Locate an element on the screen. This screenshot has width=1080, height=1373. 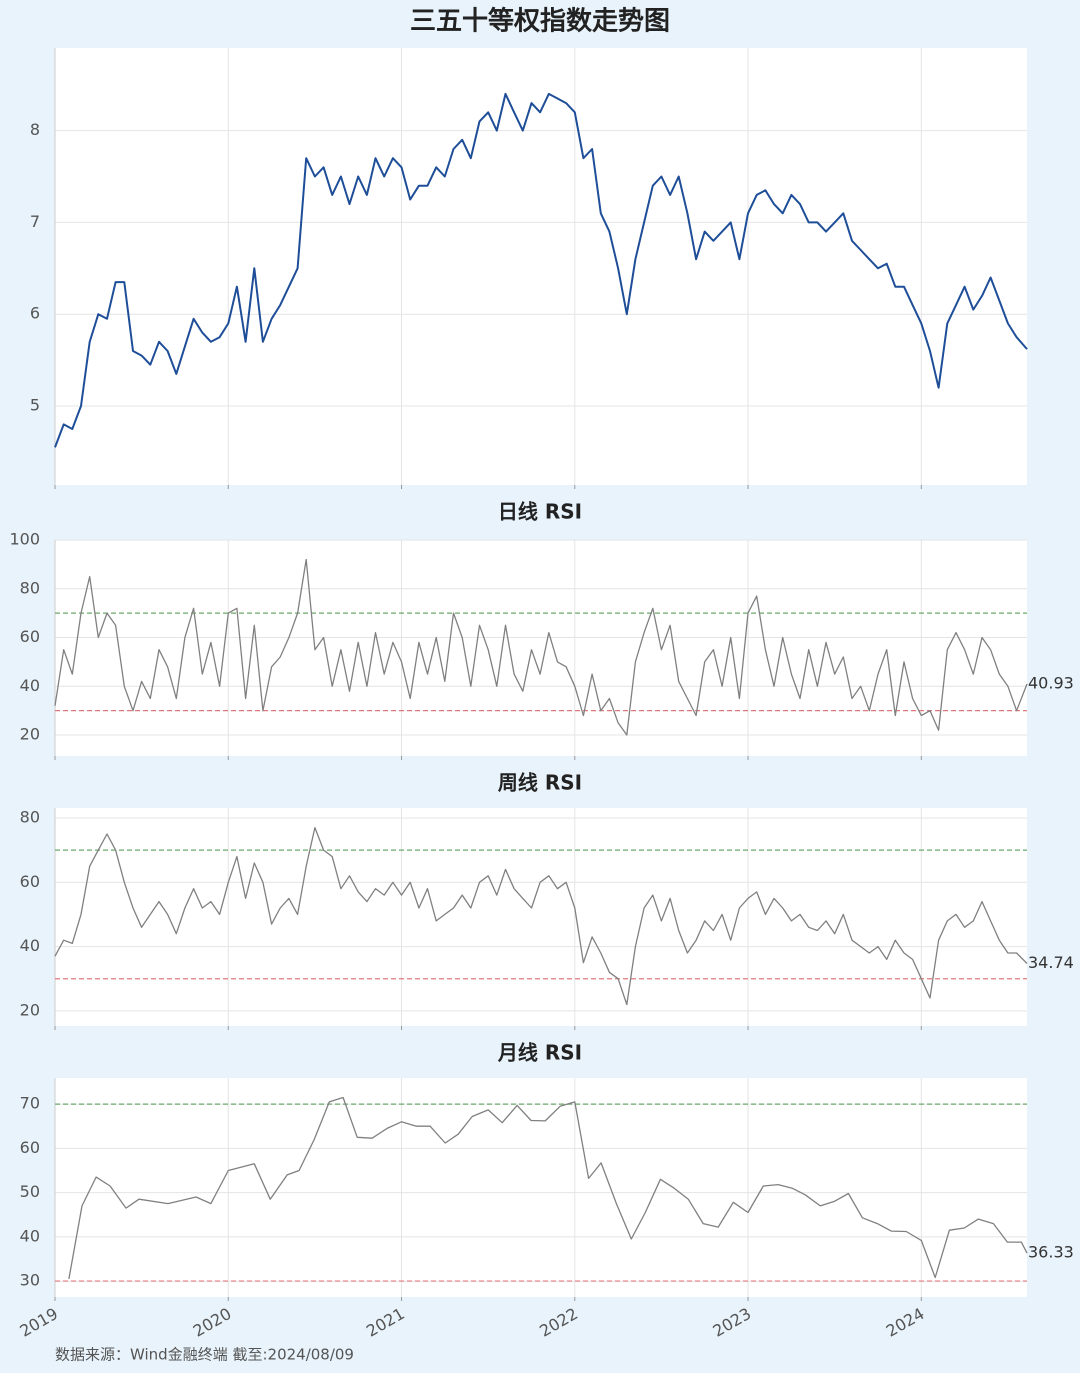
y-tick-label: 8 is located at coordinates (35, 129).